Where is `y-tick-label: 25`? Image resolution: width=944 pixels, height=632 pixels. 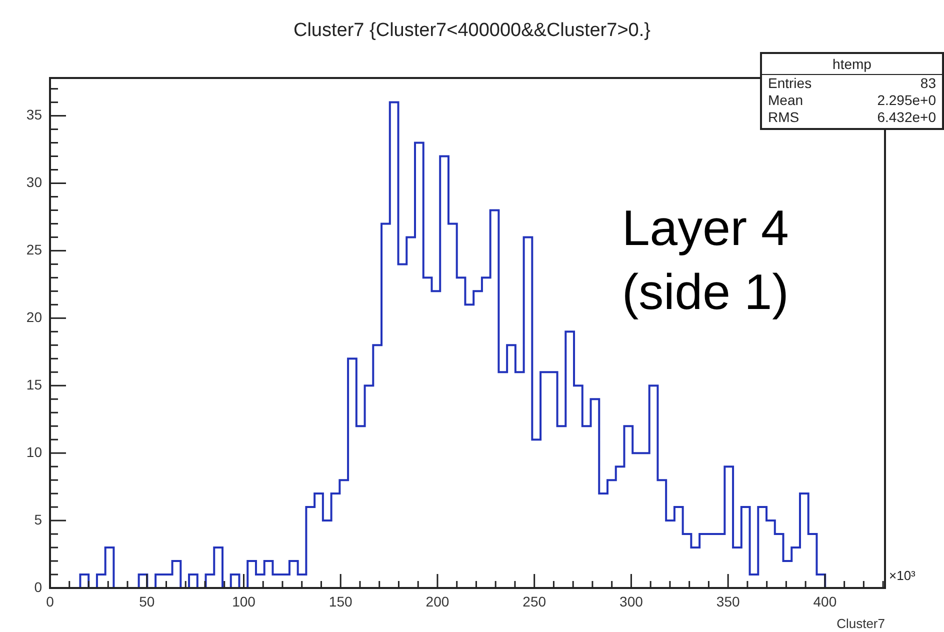 y-tick-label: 25 is located at coordinates (34, 250).